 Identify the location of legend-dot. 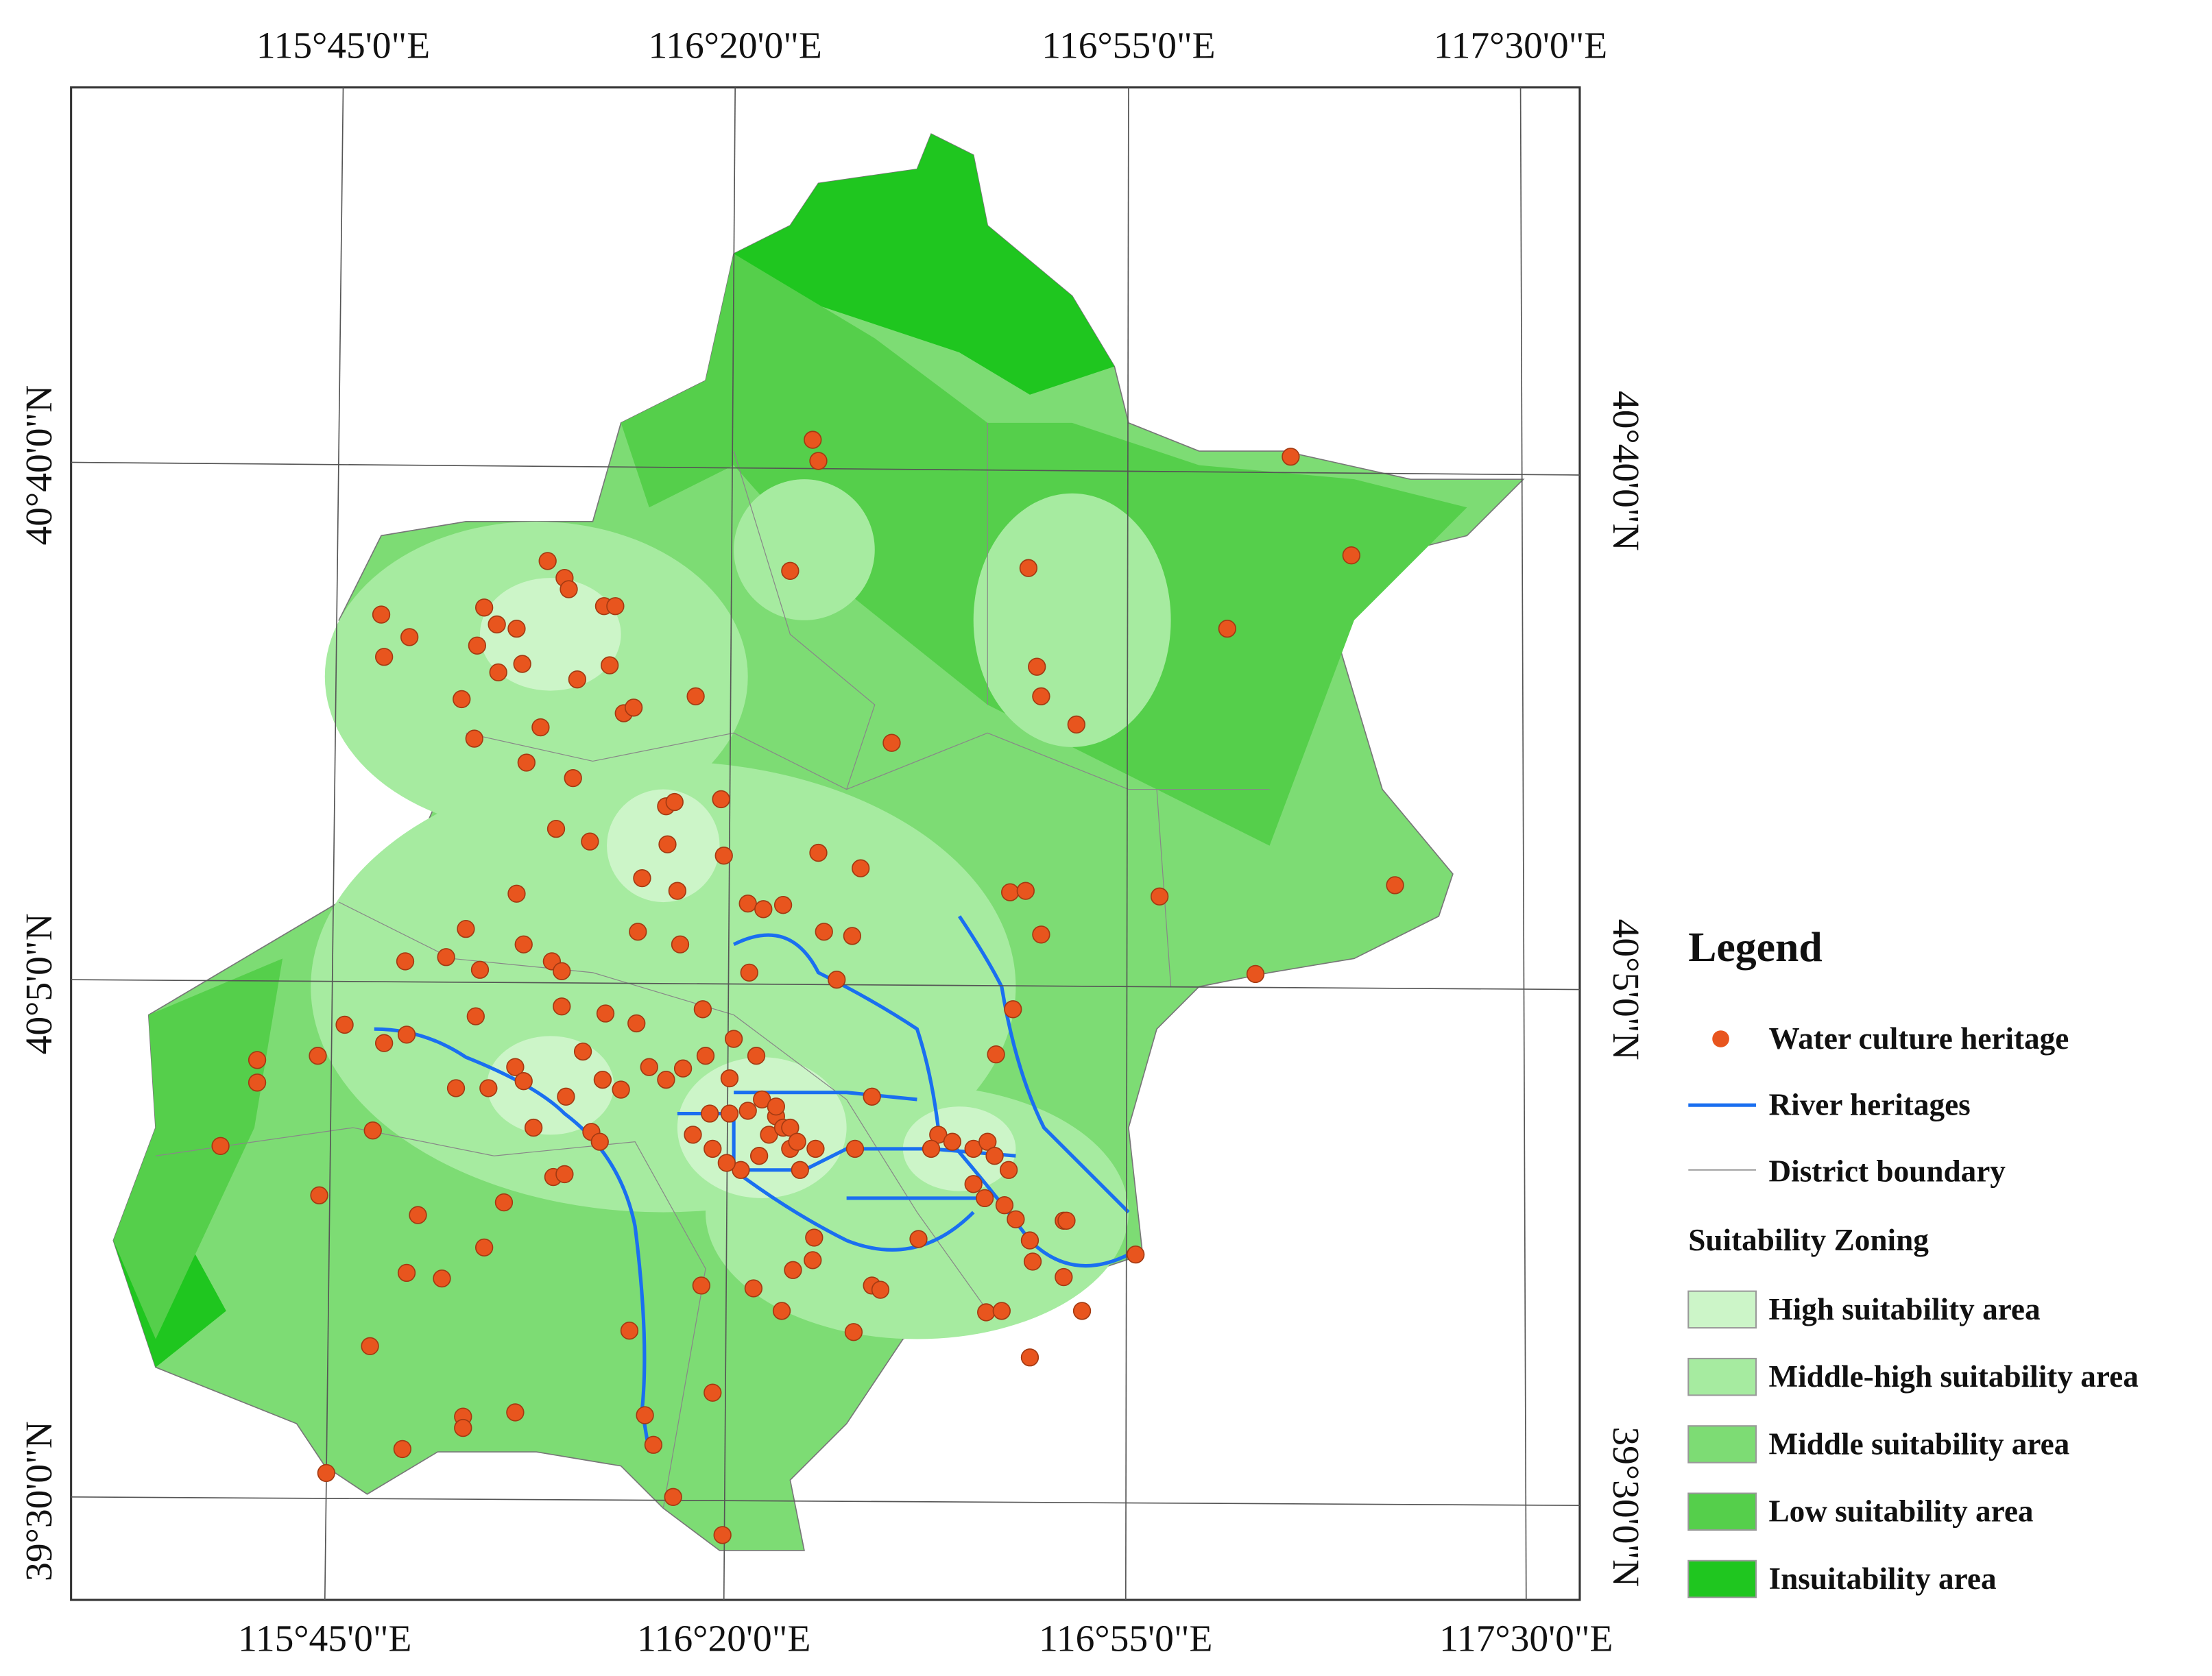
(1720, 1038).